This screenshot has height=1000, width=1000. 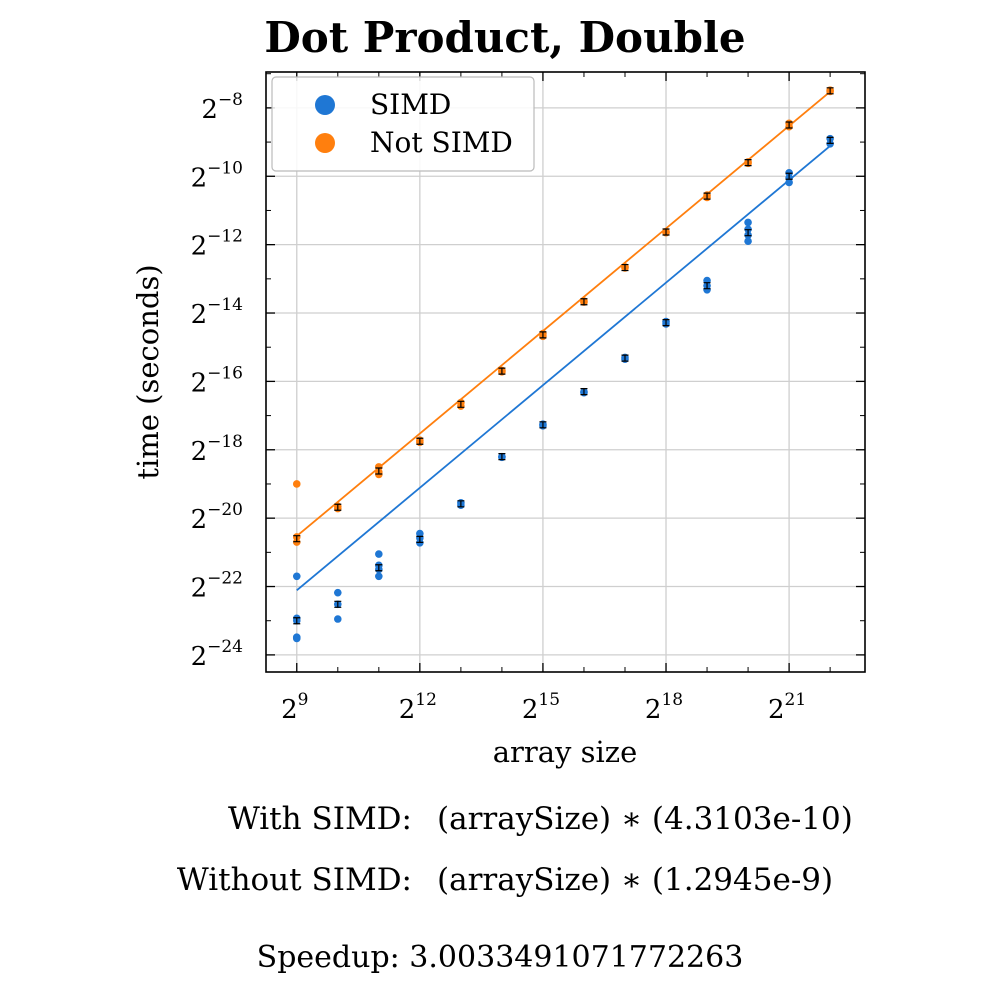 What do you see at coordinates (217, 244) in the screenshot?
I see `y-tick-label: 2−12` at bounding box center [217, 244].